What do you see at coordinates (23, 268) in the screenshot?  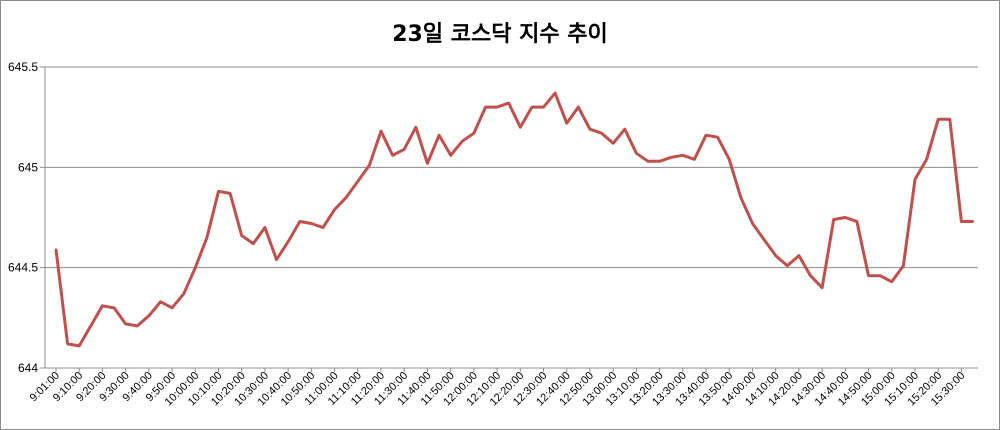 I see `y-tick-label: 644.5` at bounding box center [23, 268].